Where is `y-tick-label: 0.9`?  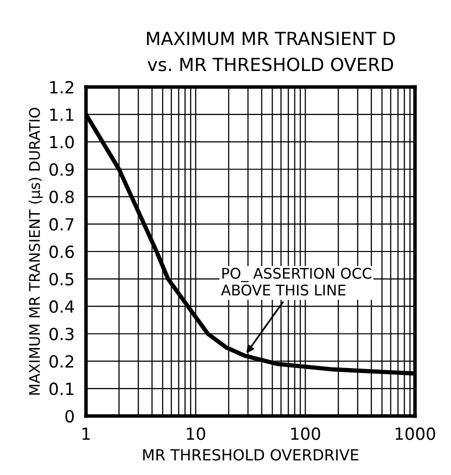
y-tick-label: 0.9 is located at coordinates (61, 169).